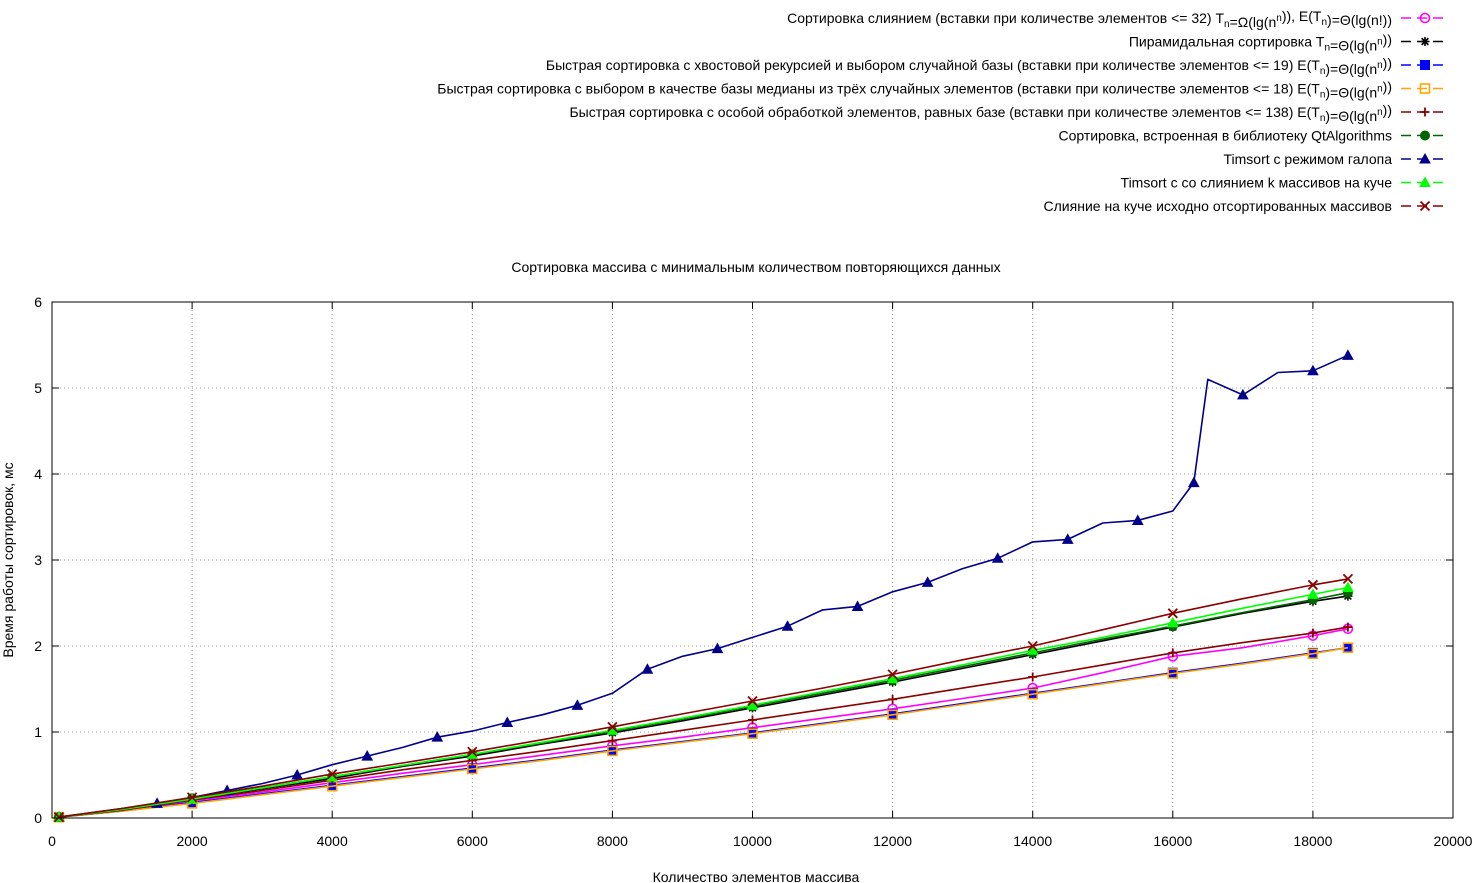 The width and height of the screenshot is (1482, 883). I want to click on legend-label-part: )=Θ(lg(n!)), so click(1359, 20).